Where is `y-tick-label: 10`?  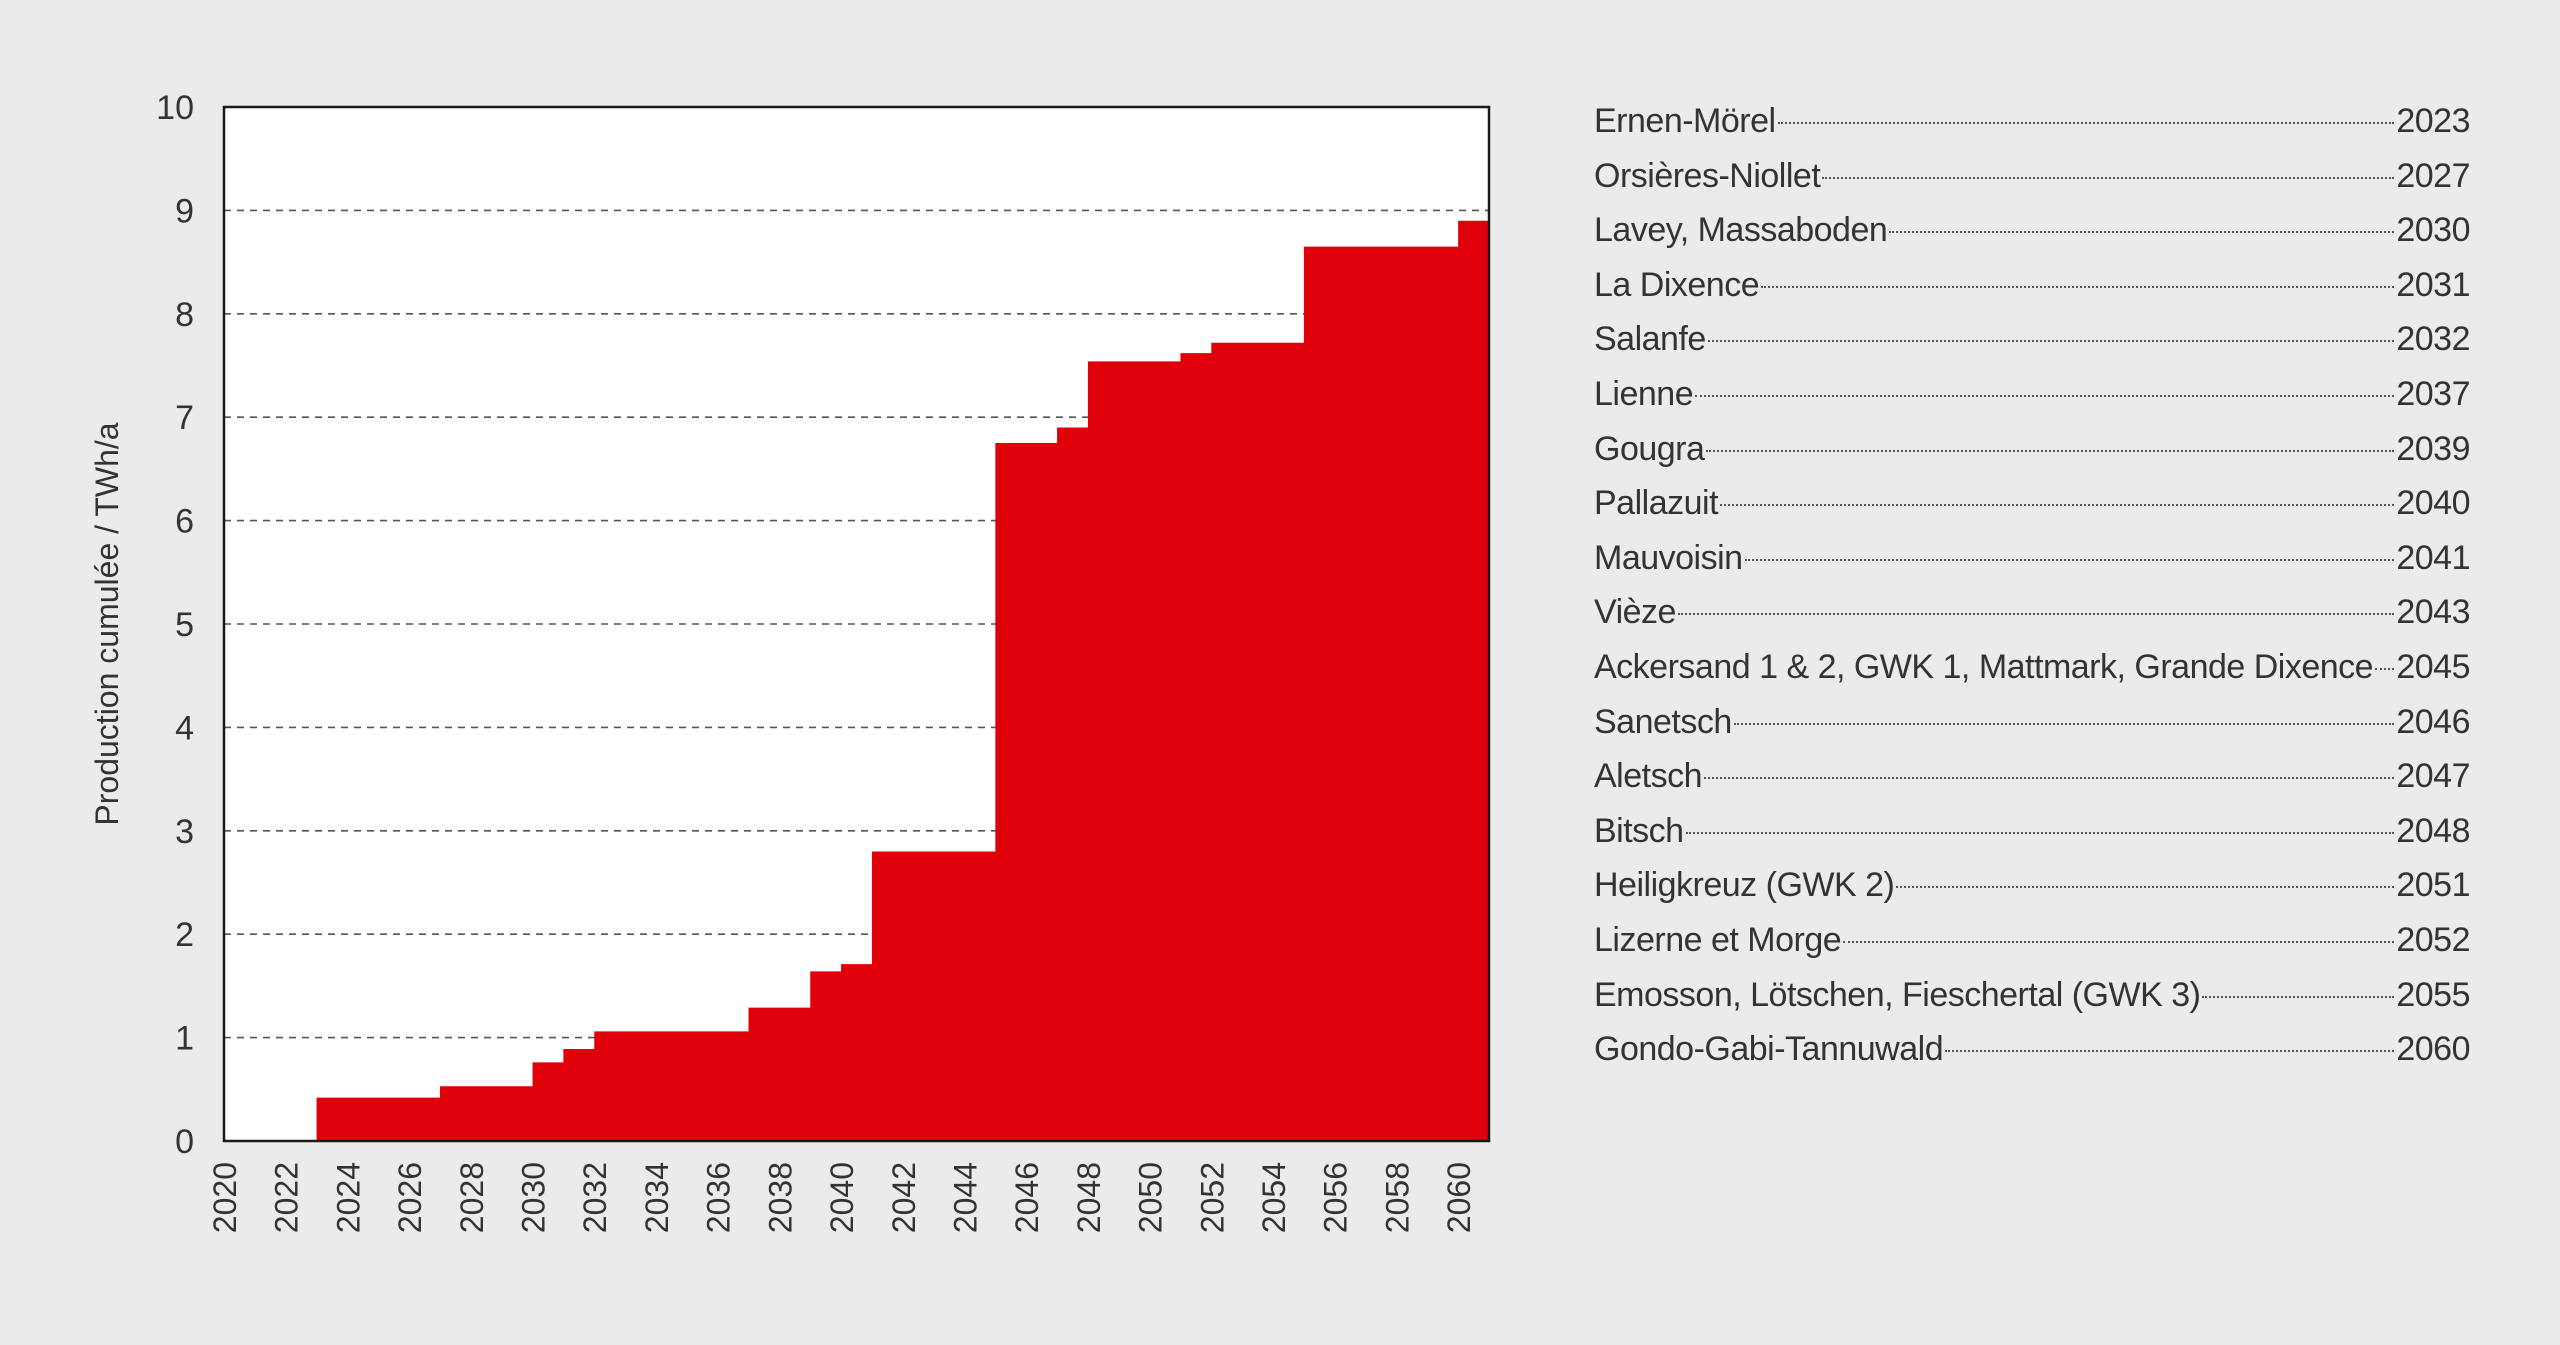 y-tick-label: 10 is located at coordinates (175, 108).